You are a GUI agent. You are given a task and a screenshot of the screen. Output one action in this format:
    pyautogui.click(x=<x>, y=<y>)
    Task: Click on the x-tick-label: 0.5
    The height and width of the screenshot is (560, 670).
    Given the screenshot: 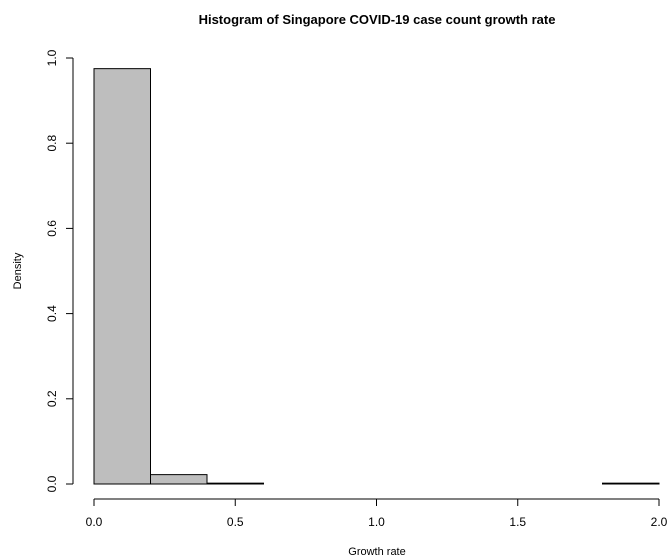 What is the action you would take?
    pyautogui.click(x=235, y=522)
    